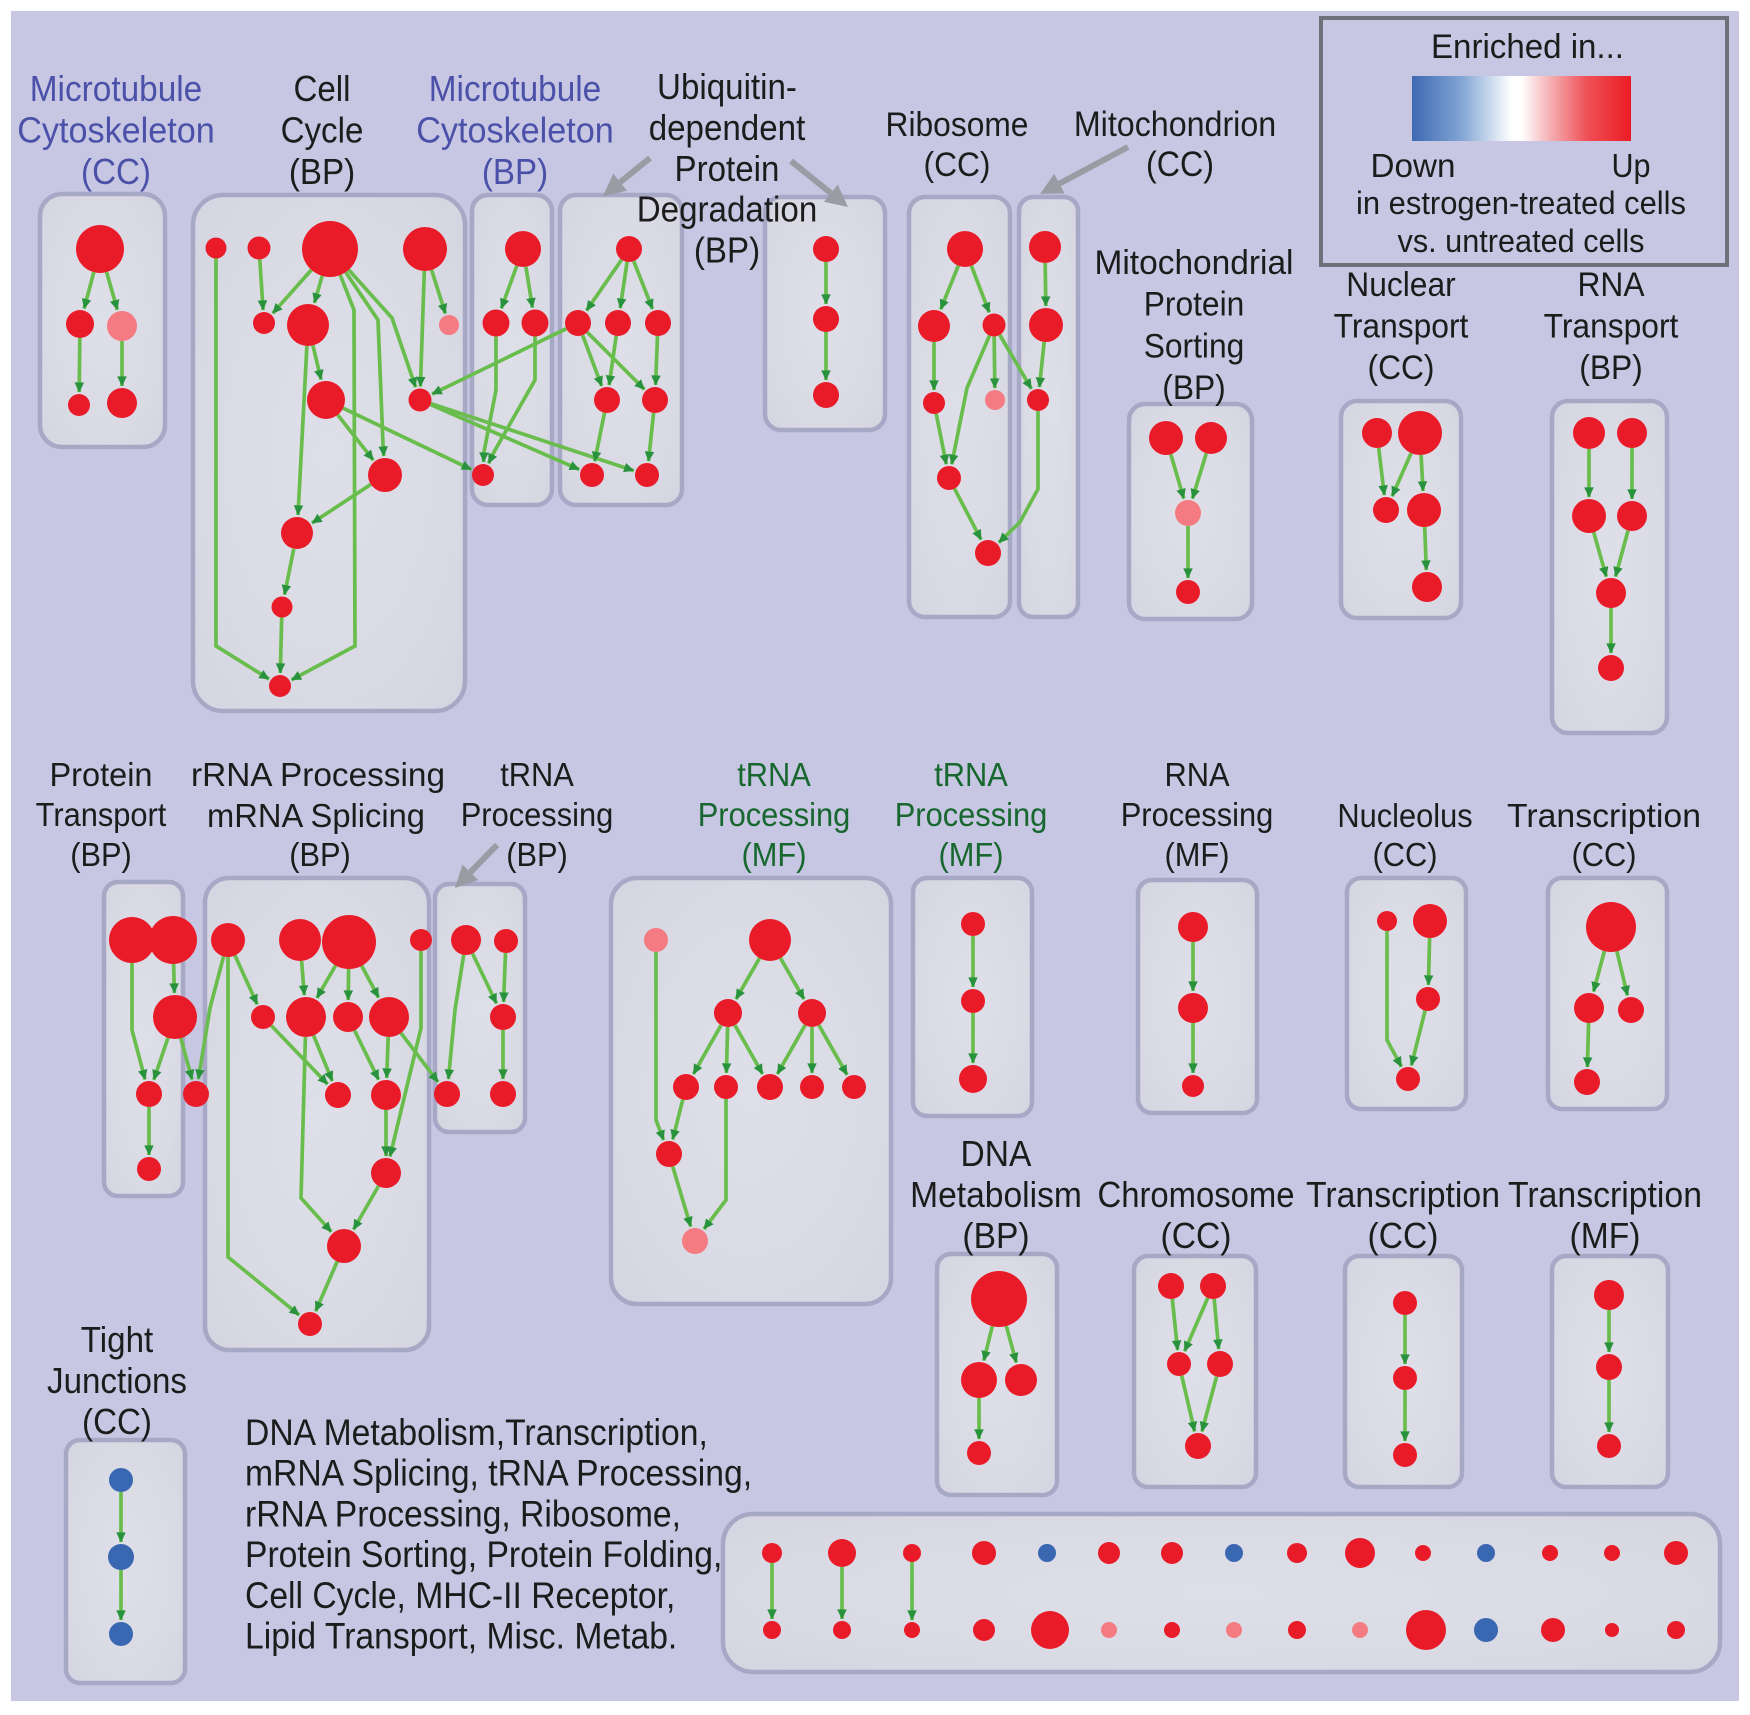 The height and width of the screenshot is (1715, 1750). Describe the element at coordinates (483, 1554) in the screenshot. I see `svg-text:Protein Sorting, Protein Foldi: Protein Sorting, Protein Folding,` at that location.